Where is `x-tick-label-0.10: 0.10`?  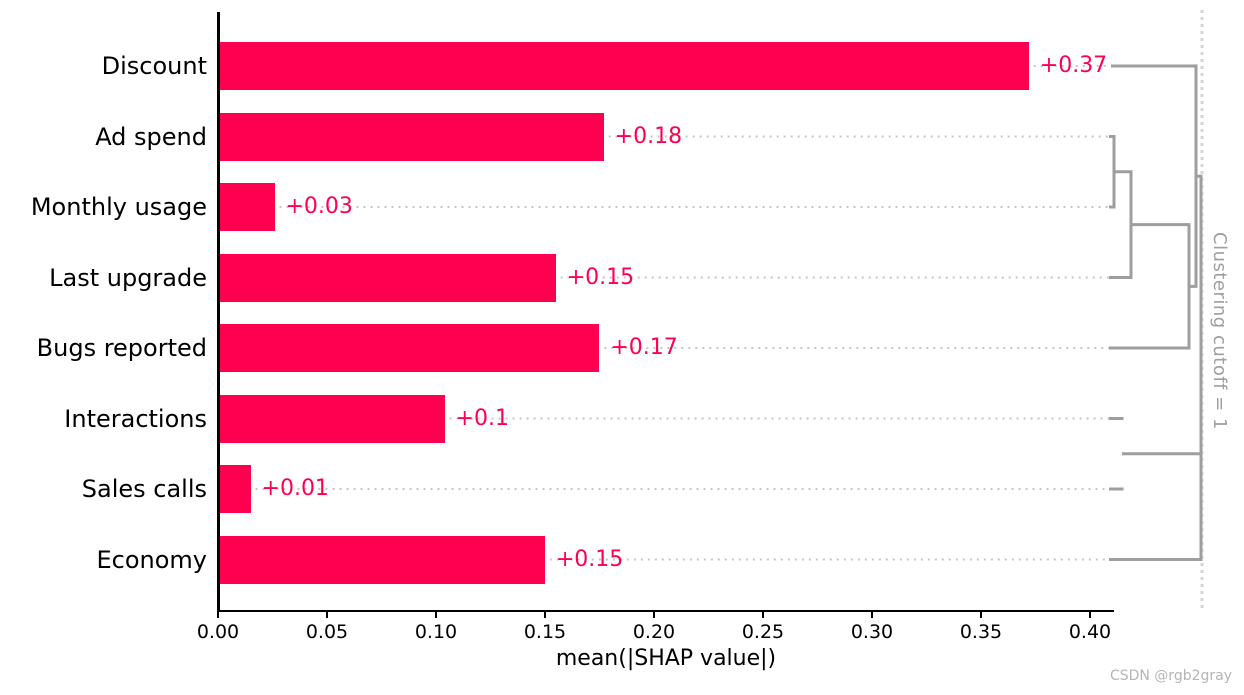 x-tick-label-0.10: 0.10 is located at coordinates (436, 632).